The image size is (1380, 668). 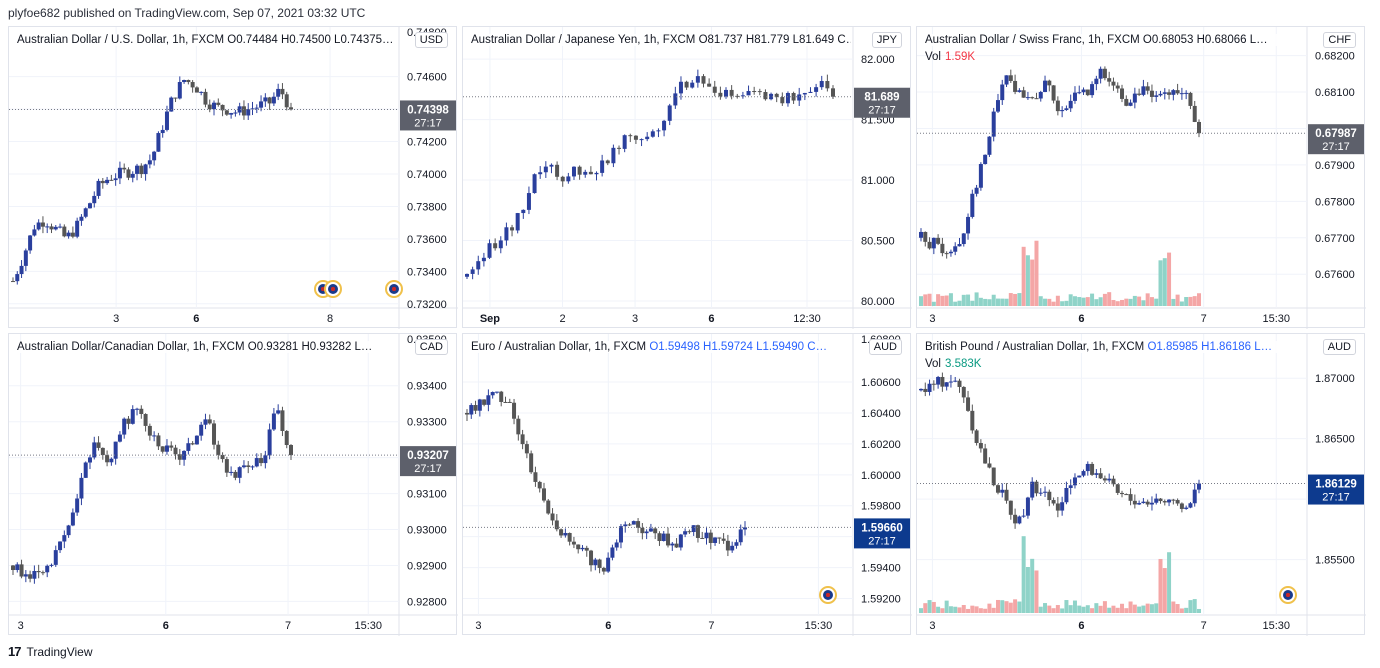 I want to click on y-tick-label: 1.60200, so click(x=881, y=445).